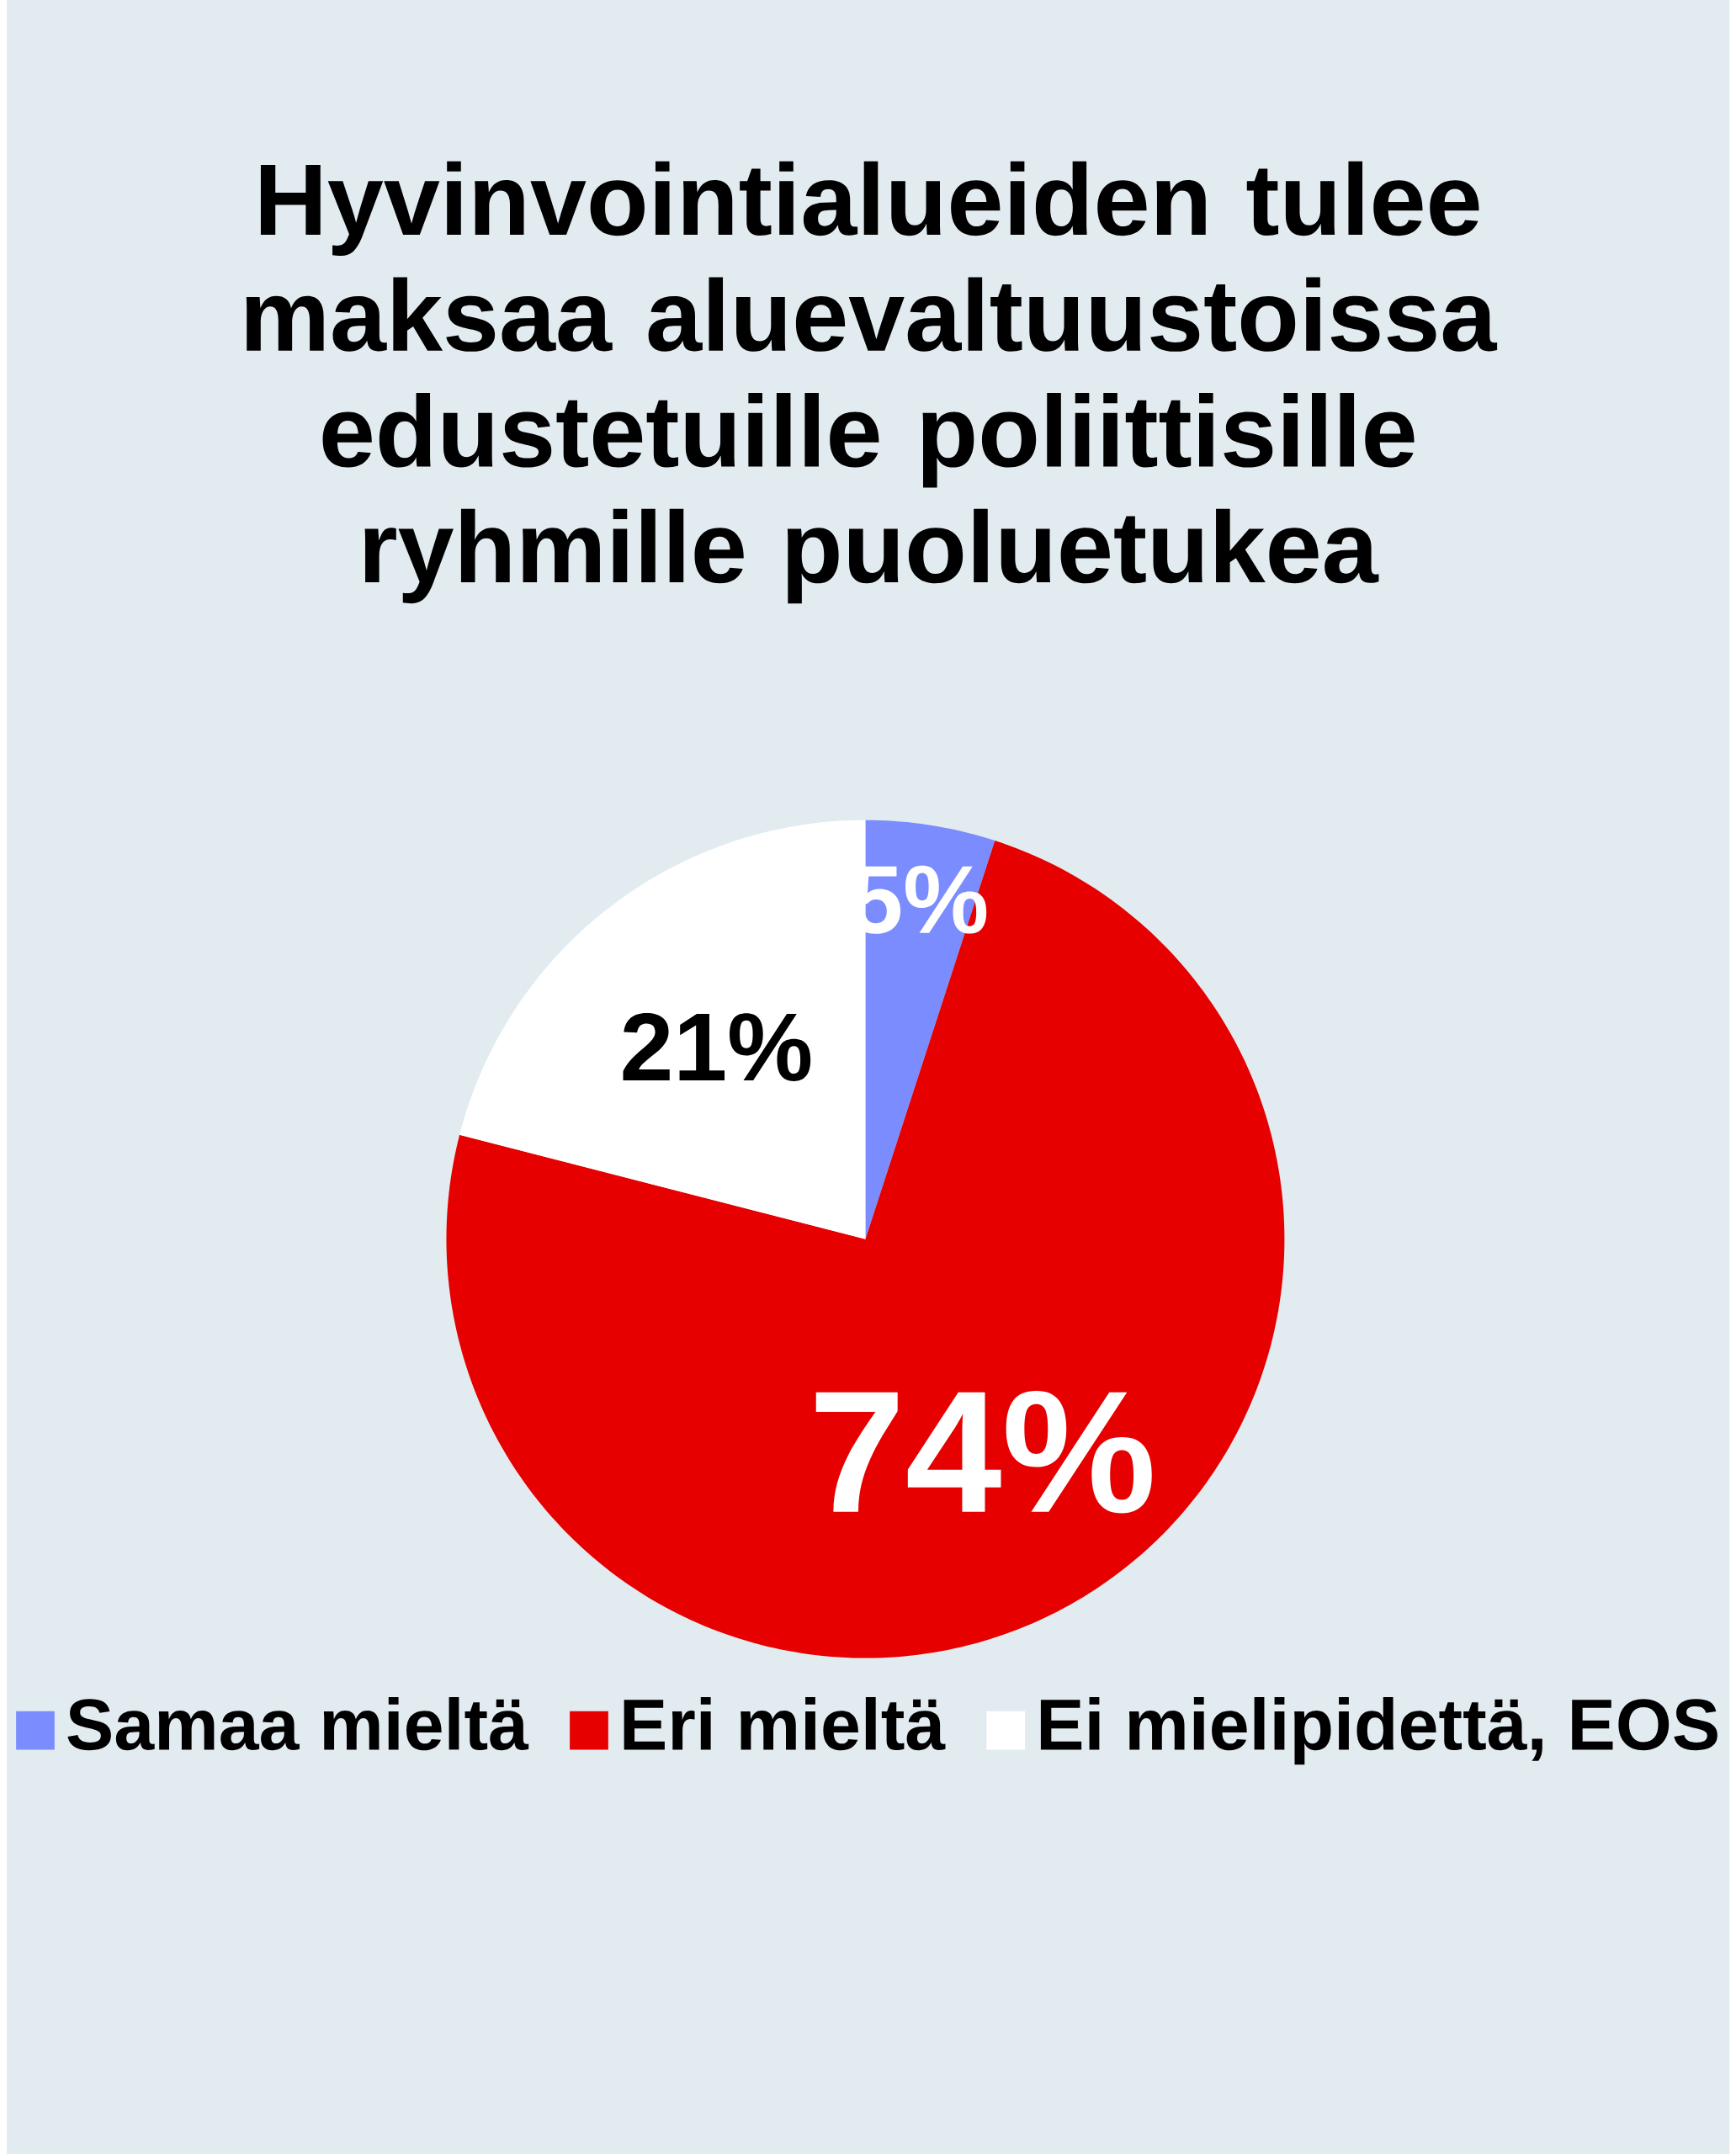 The height and width of the screenshot is (2154, 1736). Describe the element at coordinates (1378, 1731) in the screenshot. I see `legend-label: Ei mielipidettä, EOS` at that location.